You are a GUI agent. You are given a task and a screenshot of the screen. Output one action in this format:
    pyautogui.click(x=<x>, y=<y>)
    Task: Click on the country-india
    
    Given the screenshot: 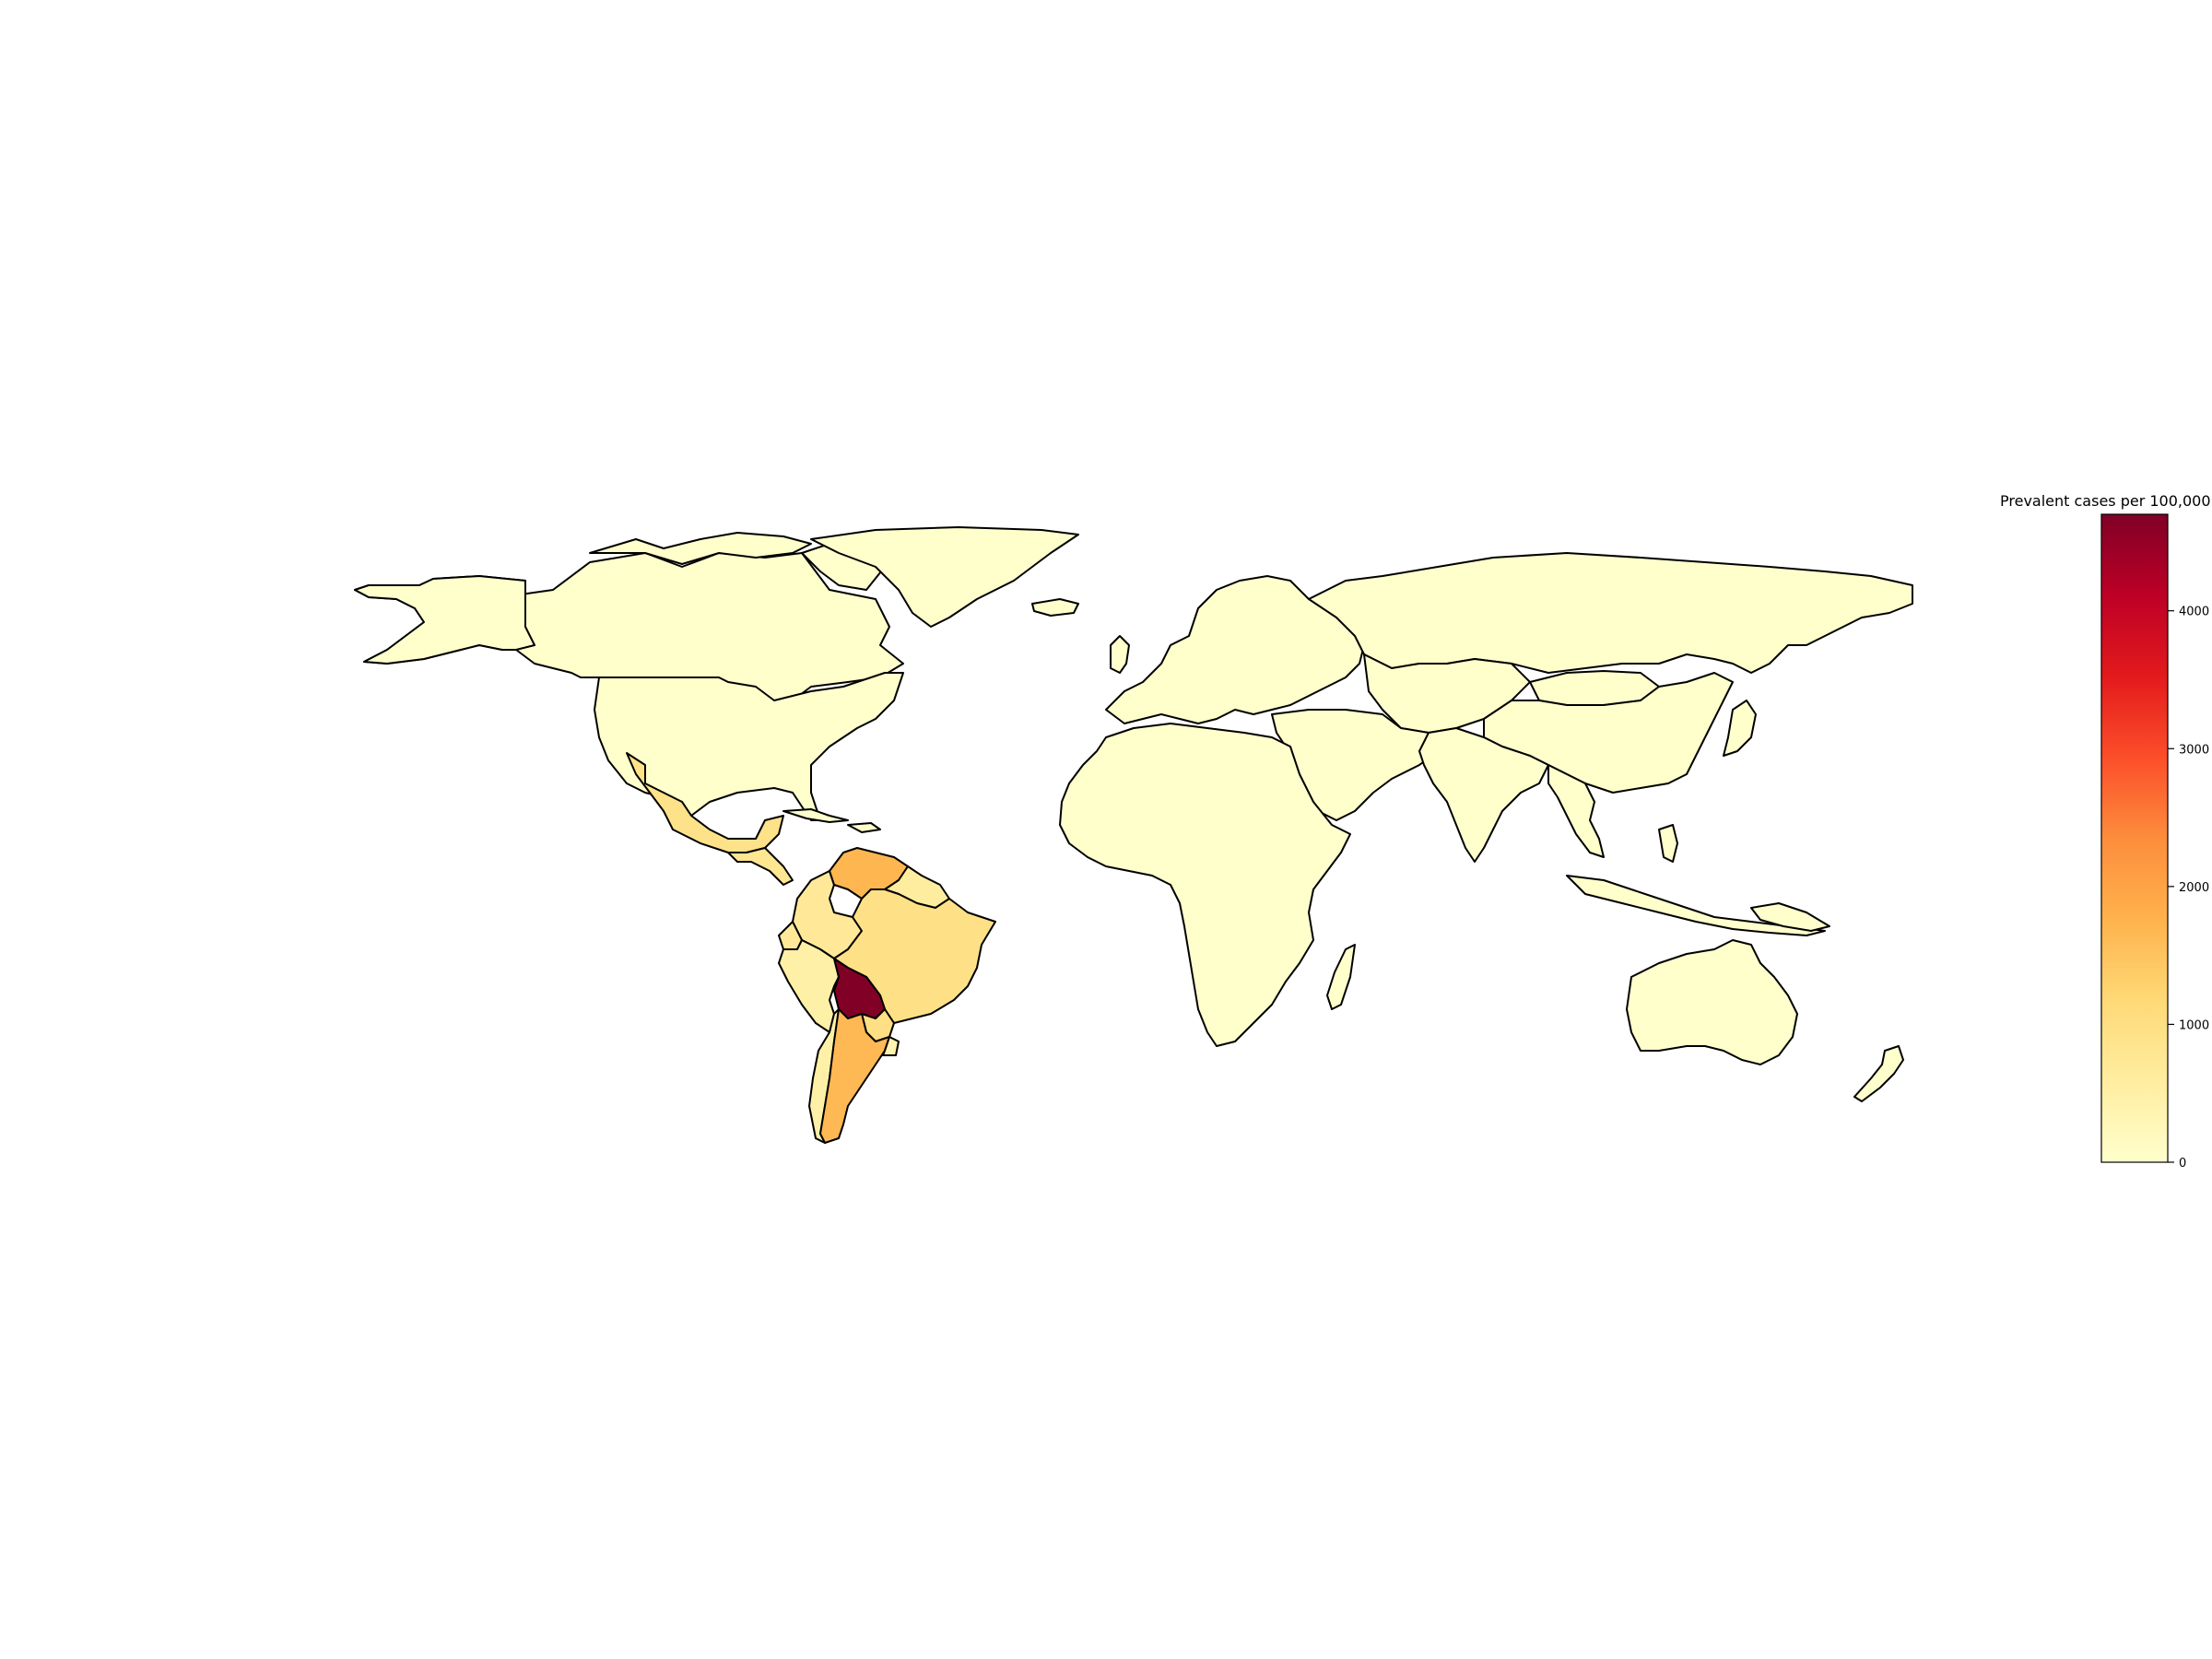 What is the action you would take?
    pyautogui.click(x=1483, y=795)
    